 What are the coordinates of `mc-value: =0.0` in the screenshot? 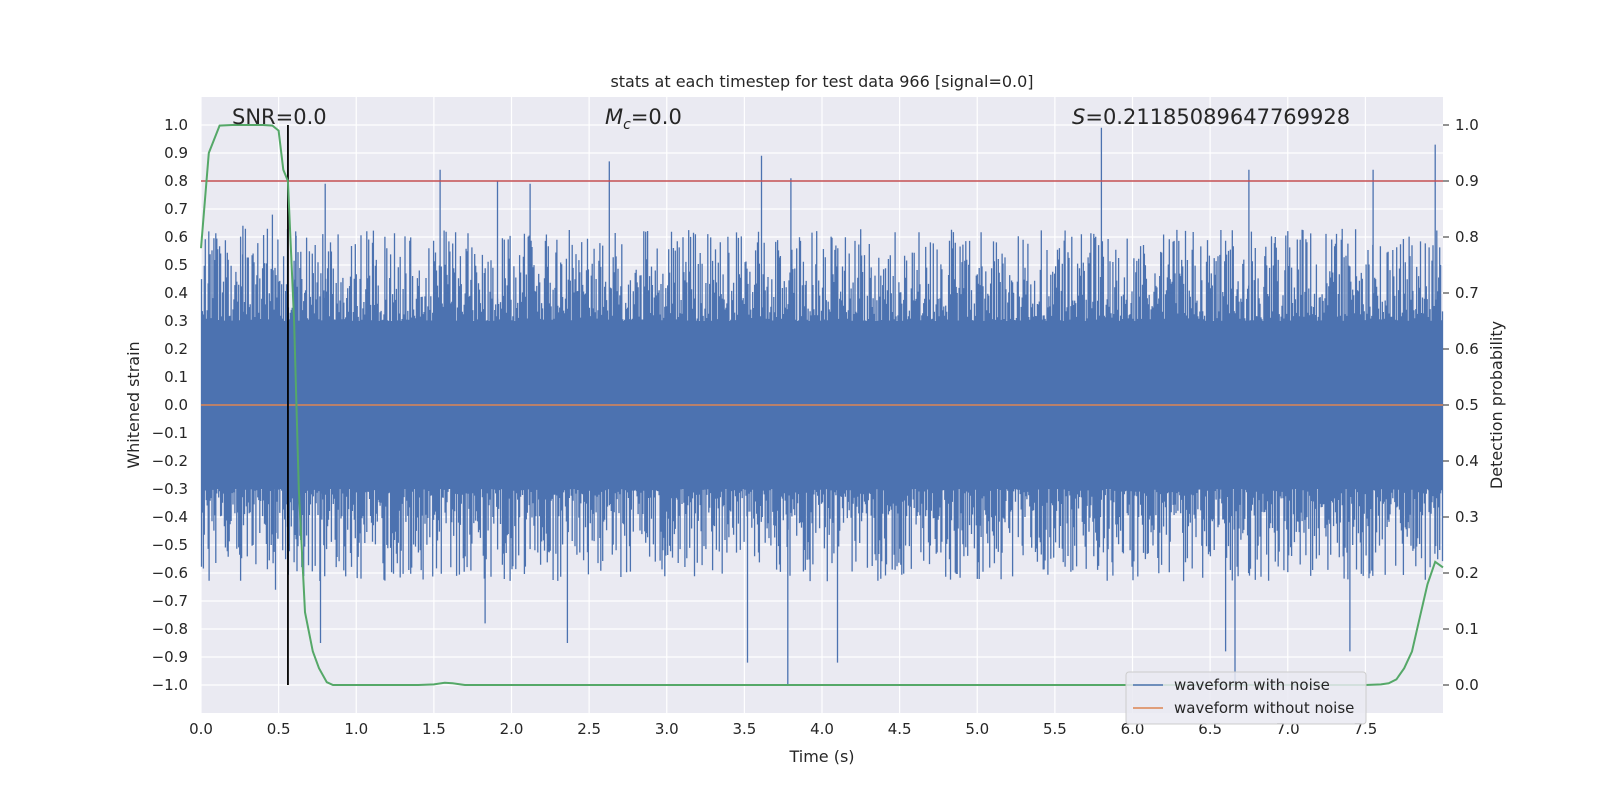 It's located at (656, 117).